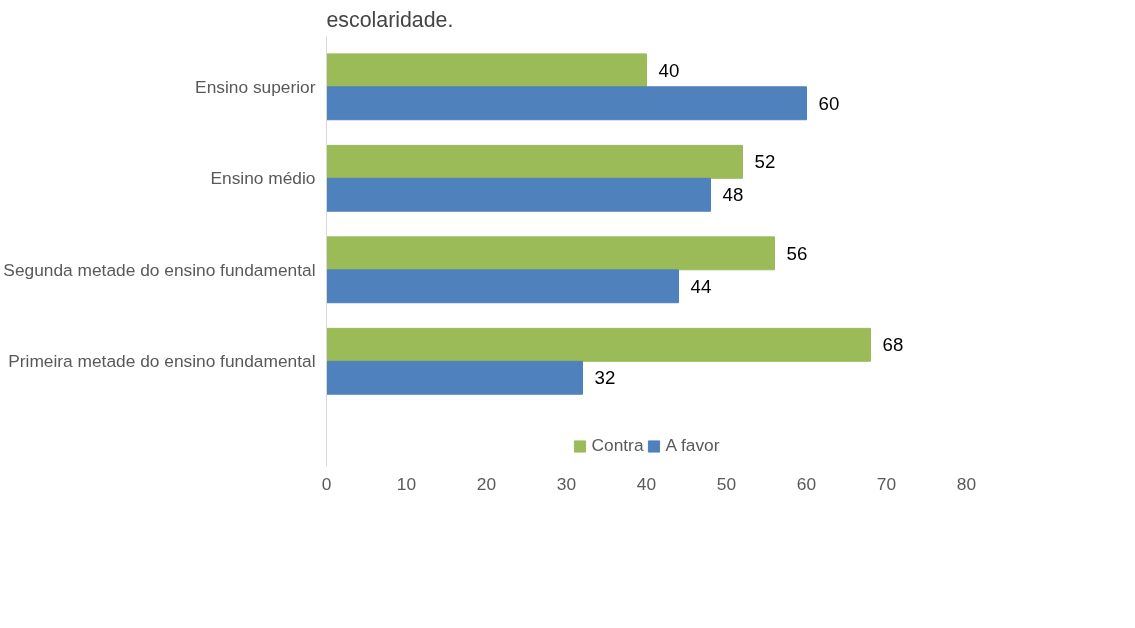 This screenshot has width=1135, height=628. Describe the element at coordinates (669, 70) in the screenshot. I see `data-label: 40` at that location.